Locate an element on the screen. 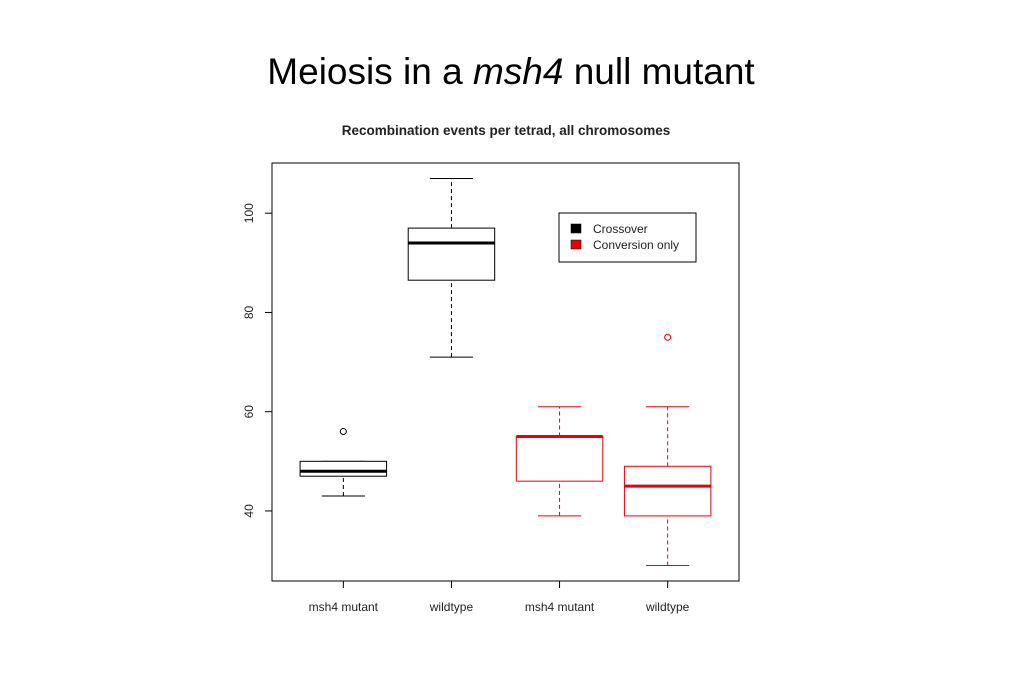  slide-title-part: Meiosis in a is located at coordinates (365, 71).